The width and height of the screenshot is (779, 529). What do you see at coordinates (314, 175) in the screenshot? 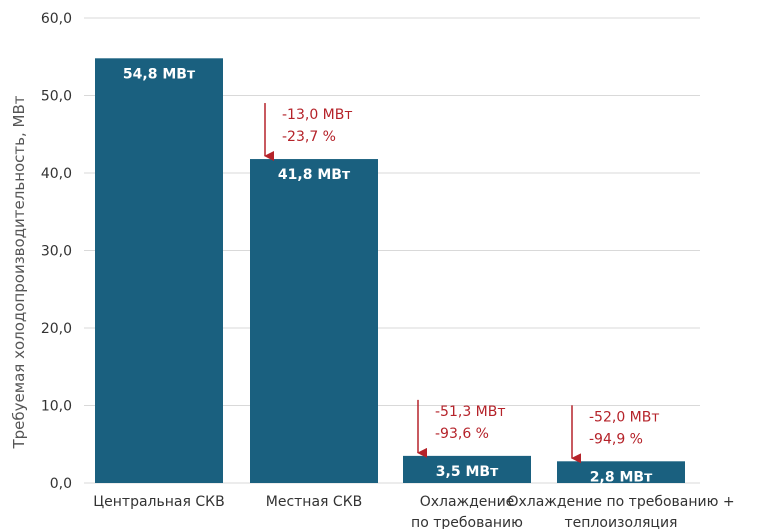
I see `bar-value-label: 41,8 МВт` at bounding box center [314, 175].